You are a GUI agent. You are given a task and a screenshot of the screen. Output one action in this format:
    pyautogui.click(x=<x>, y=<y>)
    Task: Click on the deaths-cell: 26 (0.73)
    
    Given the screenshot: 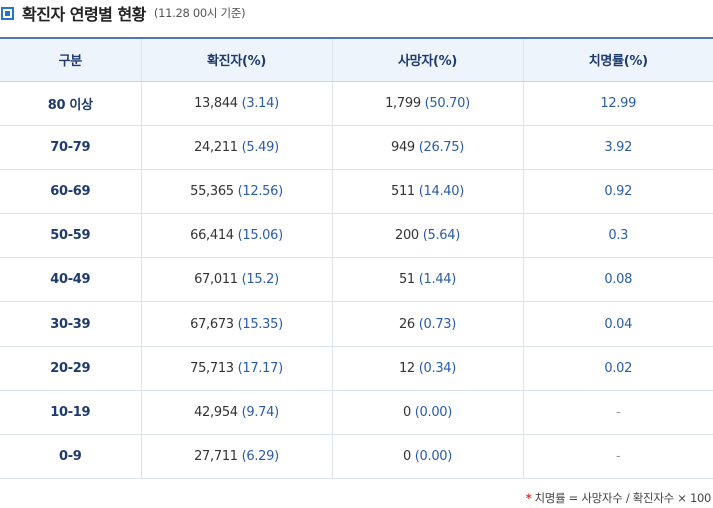 What is the action you would take?
    pyautogui.click(x=427, y=324)
    